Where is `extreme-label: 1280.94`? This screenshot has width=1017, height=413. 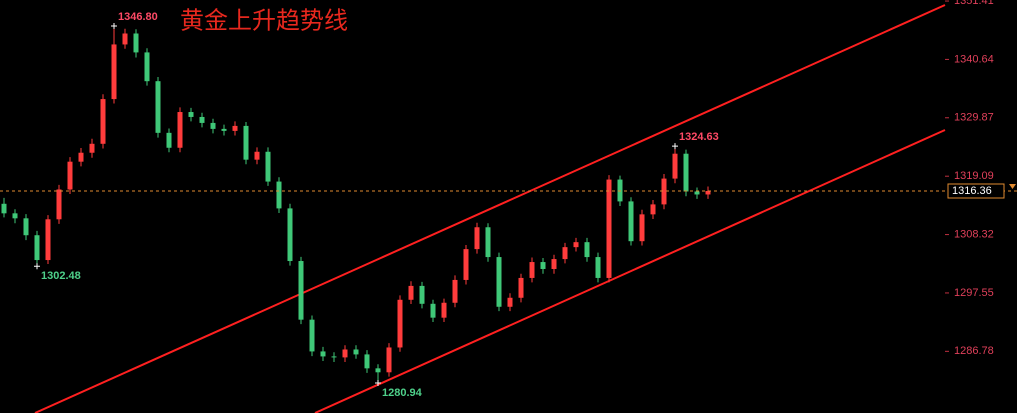 extreme-label: 1280.94 is located at coordinates (402, 393).